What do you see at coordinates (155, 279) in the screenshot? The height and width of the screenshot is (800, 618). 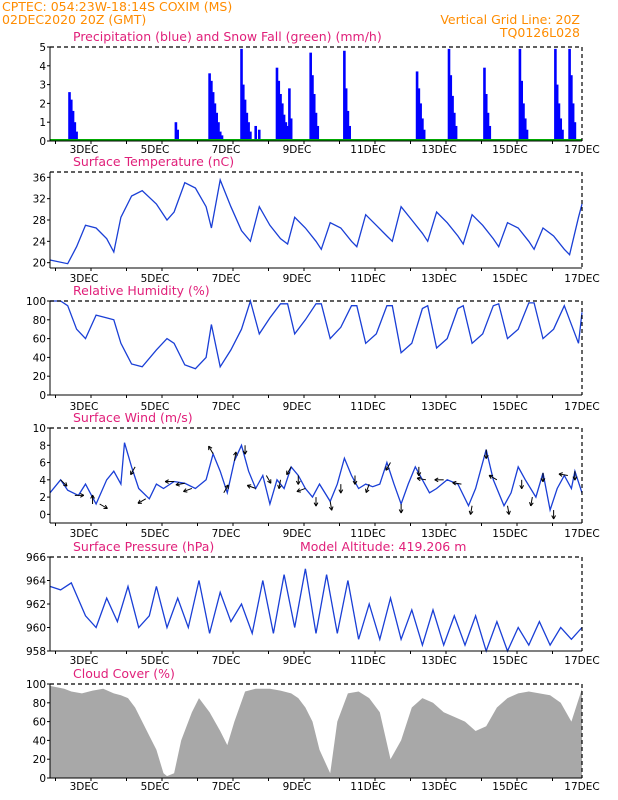 I see `x-tick-label: 5DEC` at bounding box center [155, 279].